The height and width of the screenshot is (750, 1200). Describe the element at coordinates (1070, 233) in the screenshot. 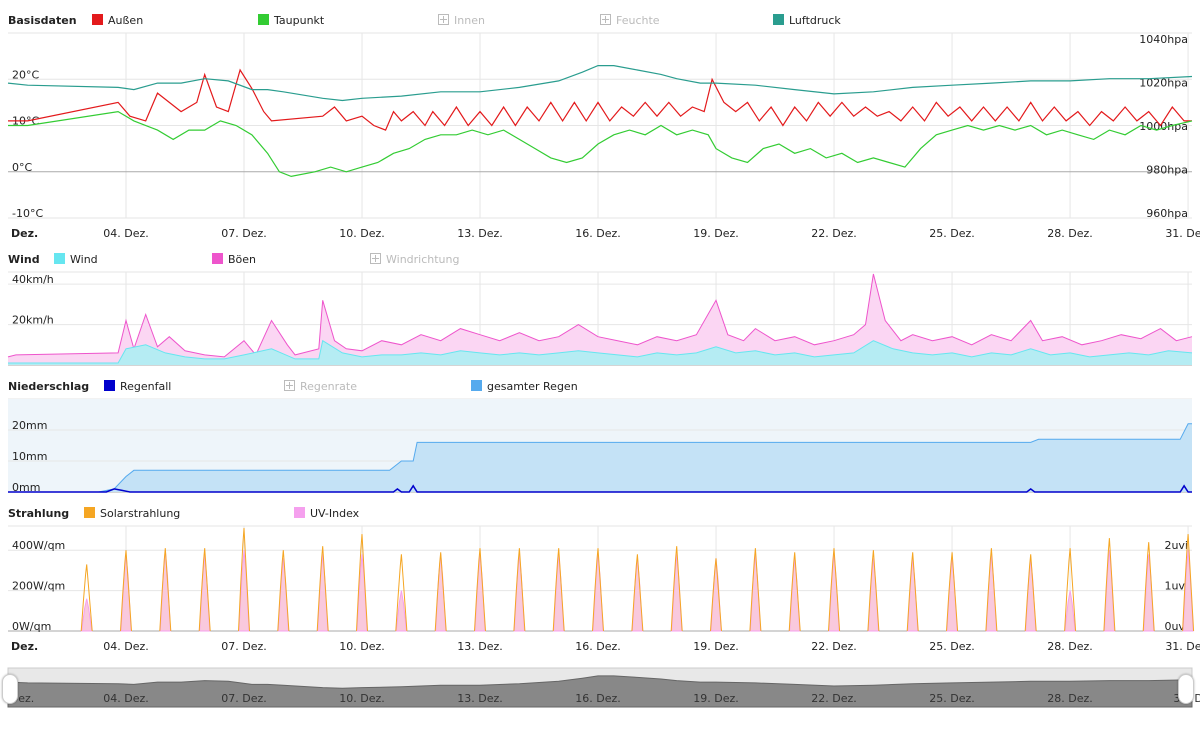

I see `x-tick-label-basis: 28. Dez.` at that location.